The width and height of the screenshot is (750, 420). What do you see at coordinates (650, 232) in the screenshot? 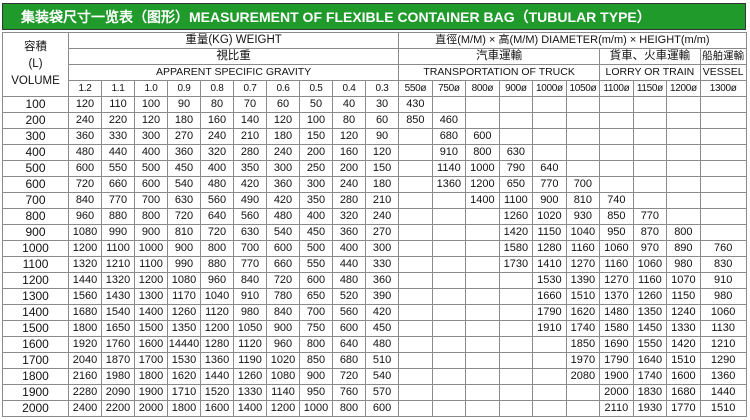
I see `height-cell: 870` at bounding box center [650, 232].